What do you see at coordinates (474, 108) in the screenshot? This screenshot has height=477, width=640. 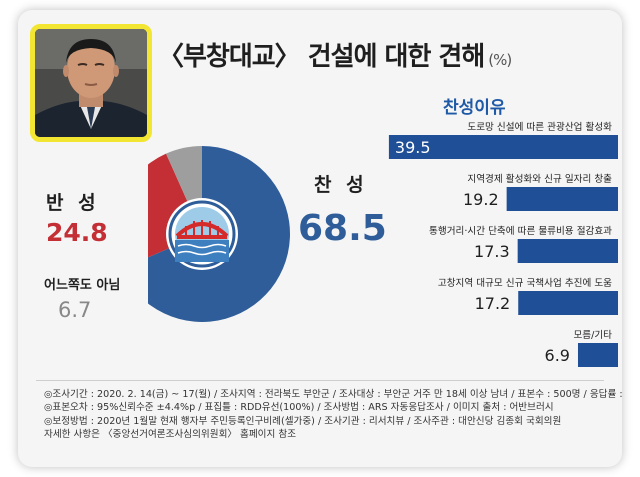 I see `bar-chart-title: 찬성이유` at bounding box center [474, 108].